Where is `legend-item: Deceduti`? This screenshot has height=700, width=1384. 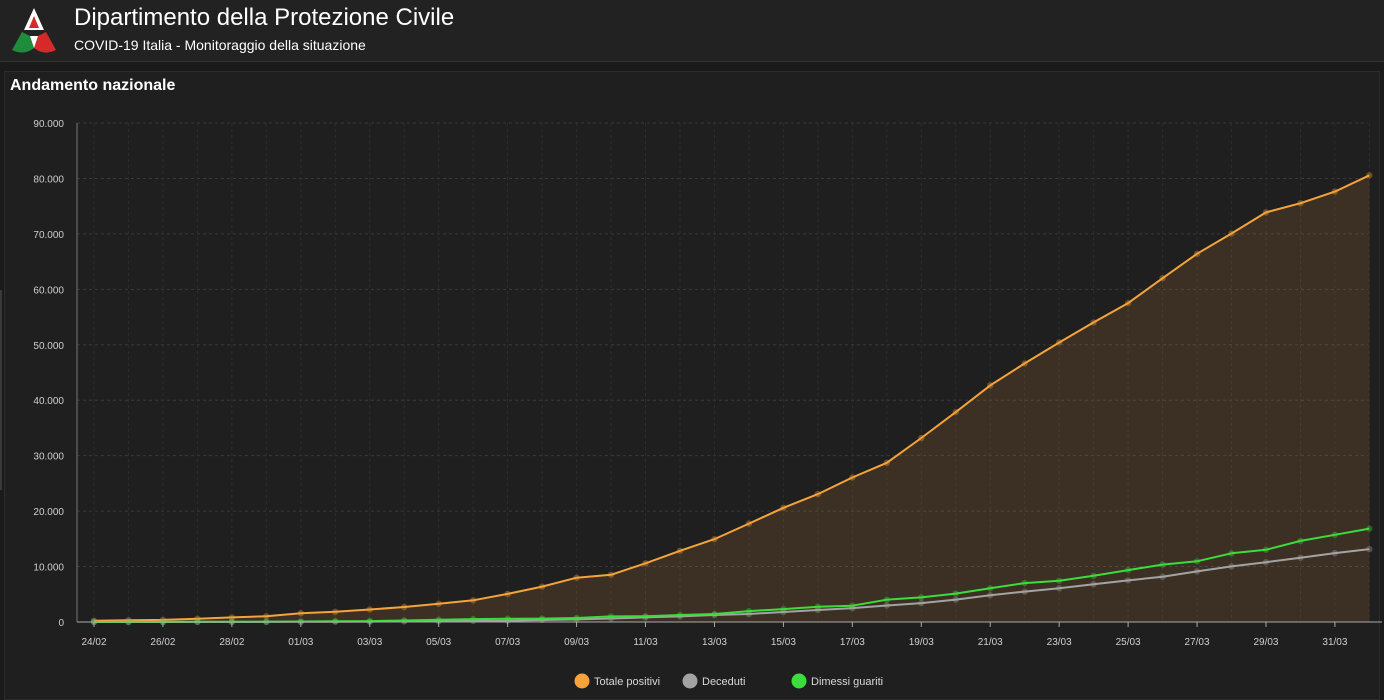 legend-item: Deceduti is located at coordinates (714, 681).